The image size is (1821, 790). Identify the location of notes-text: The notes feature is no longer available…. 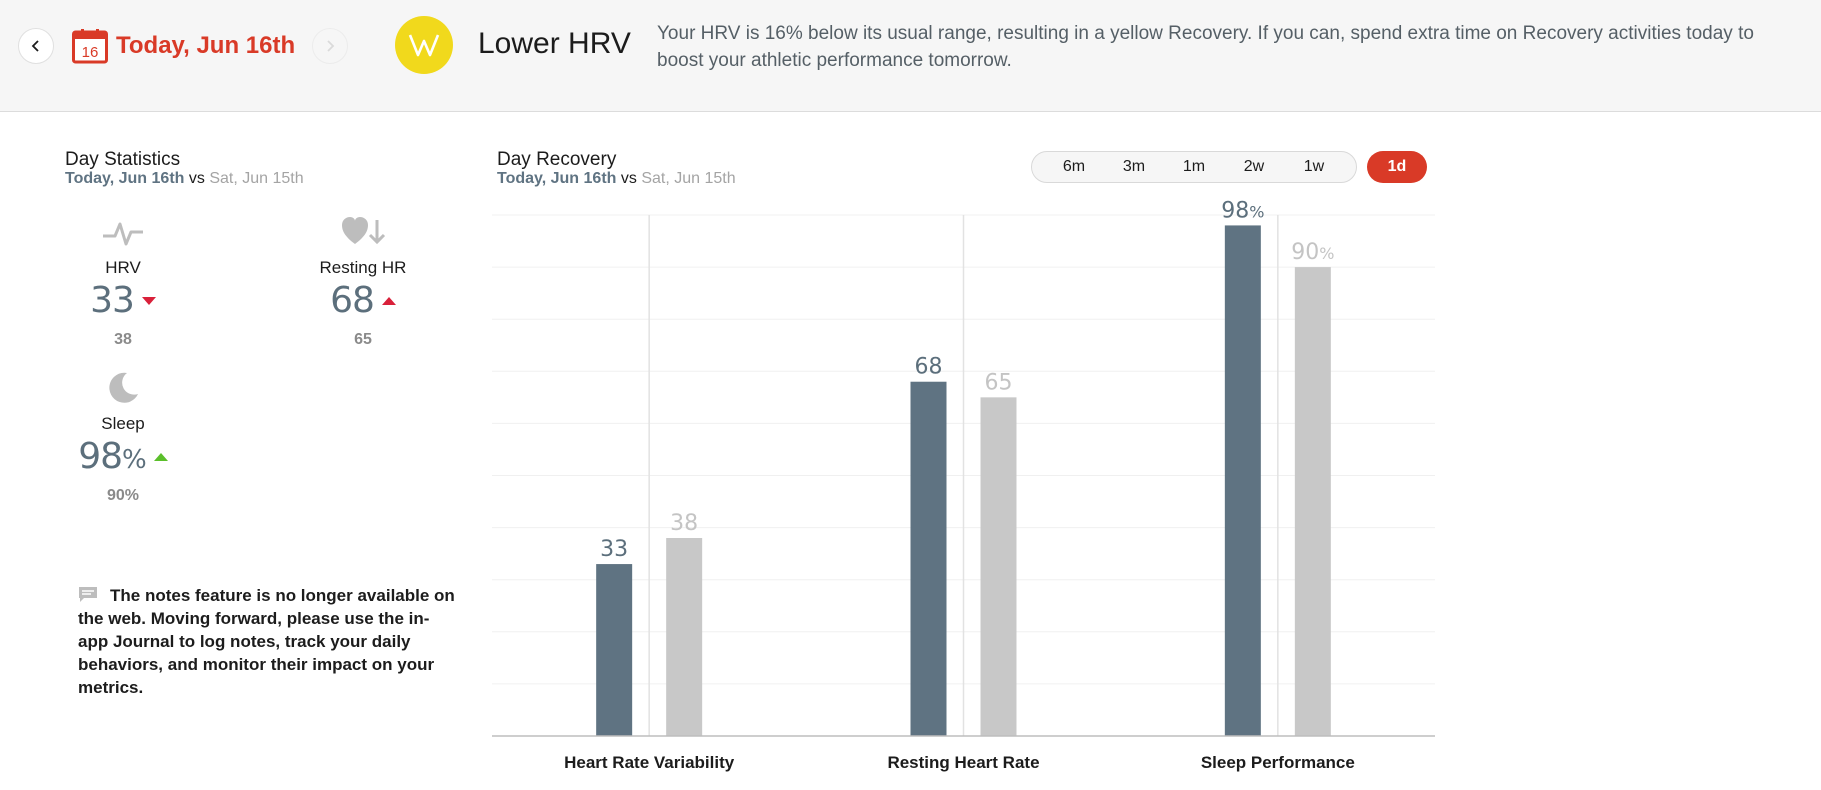
(266, 641).